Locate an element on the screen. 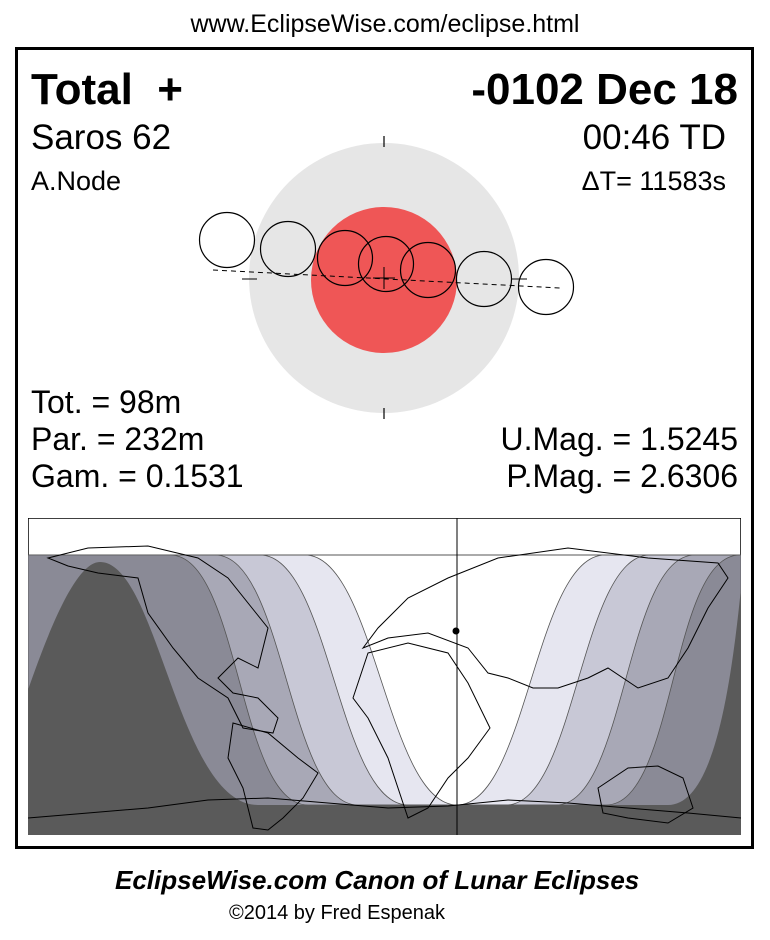 This screenshot has width=770, height=940. eclipse-time: 00:46 TD is located at coordinates (654, 137).